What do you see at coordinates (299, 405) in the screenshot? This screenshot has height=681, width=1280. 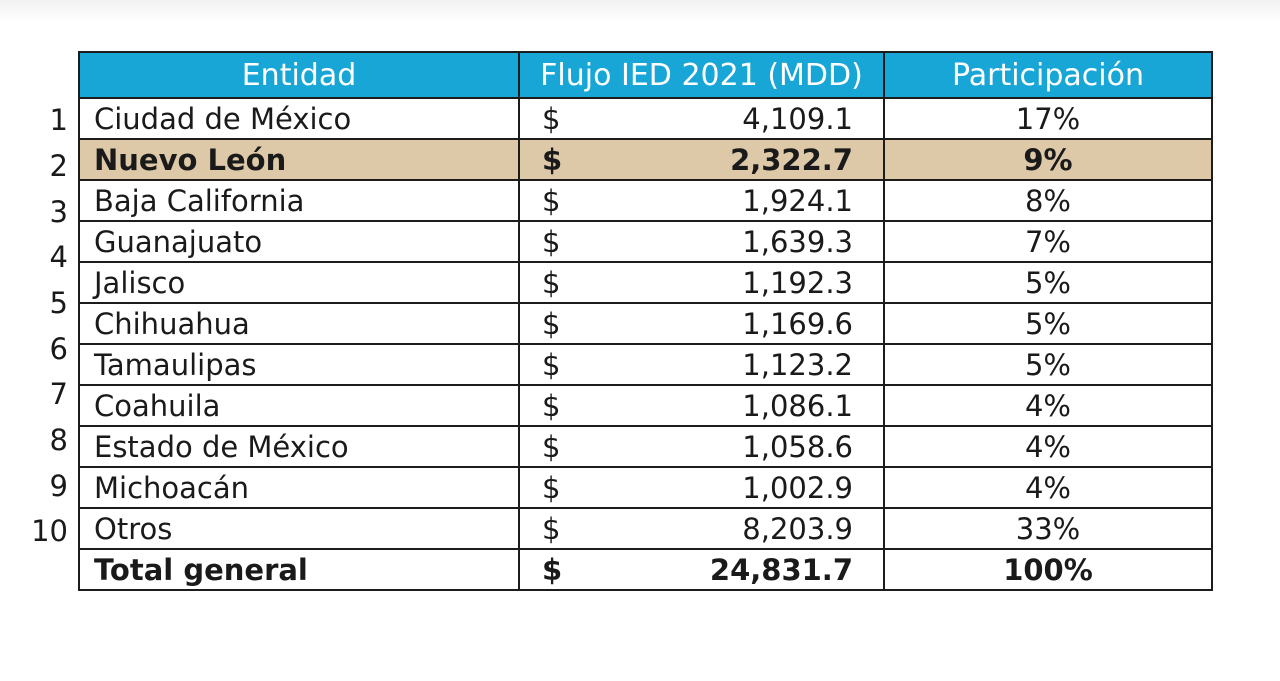 I see `entity-cell: Coahuila` at bounding box center [299, 405].